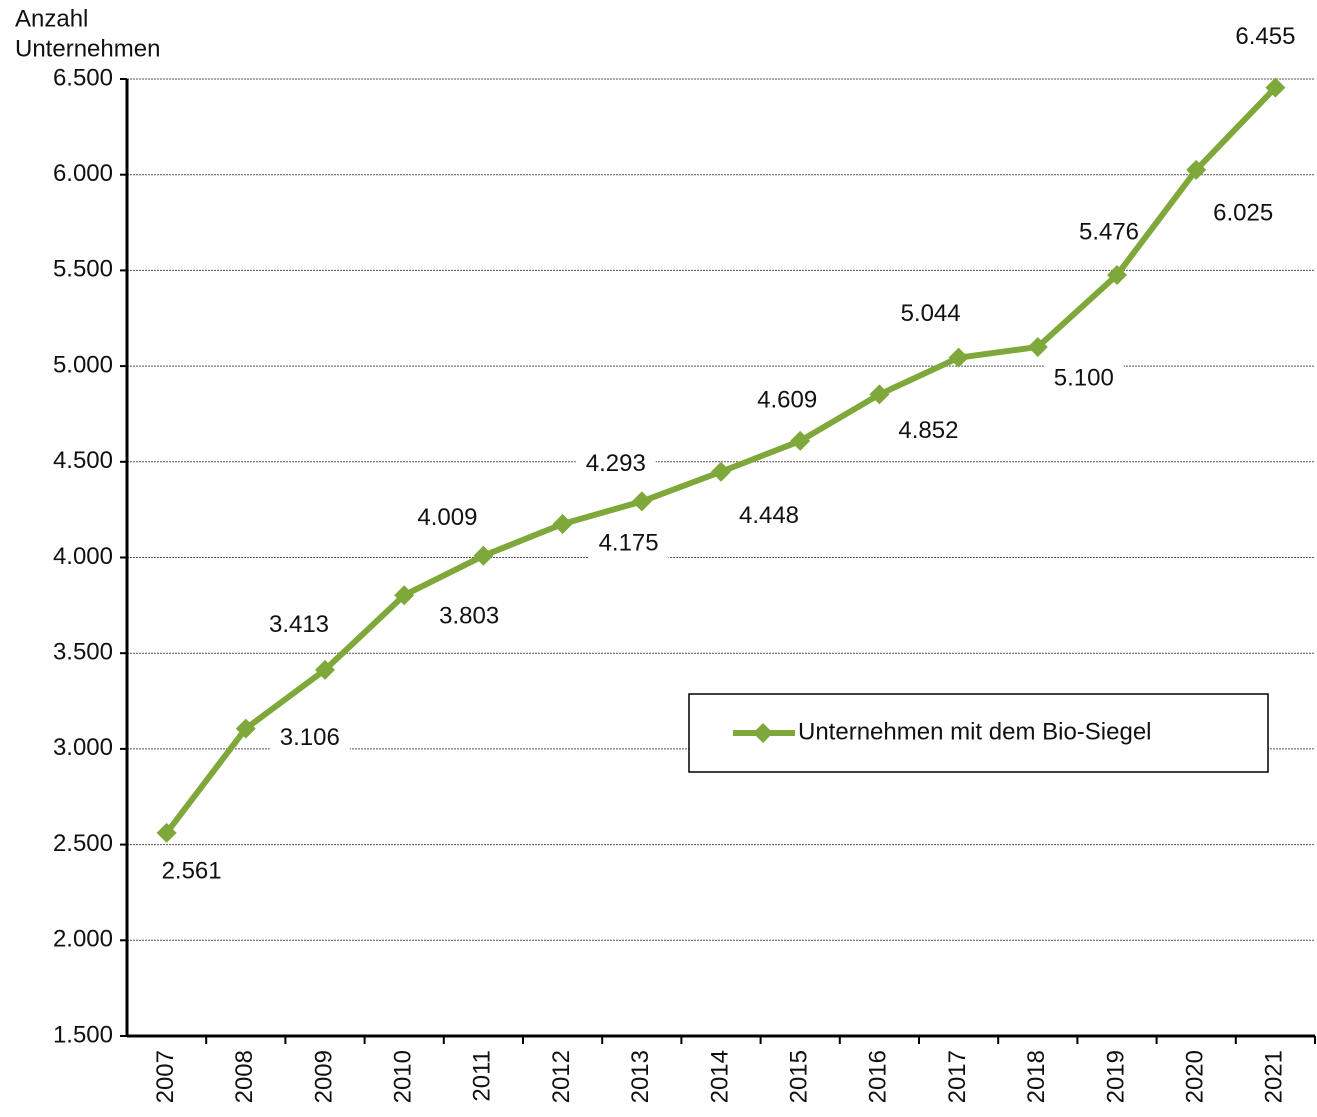  Describe the element at coordinates (719, 1076) in the screenshot. I see `x-tick-label: 2014` at that location.